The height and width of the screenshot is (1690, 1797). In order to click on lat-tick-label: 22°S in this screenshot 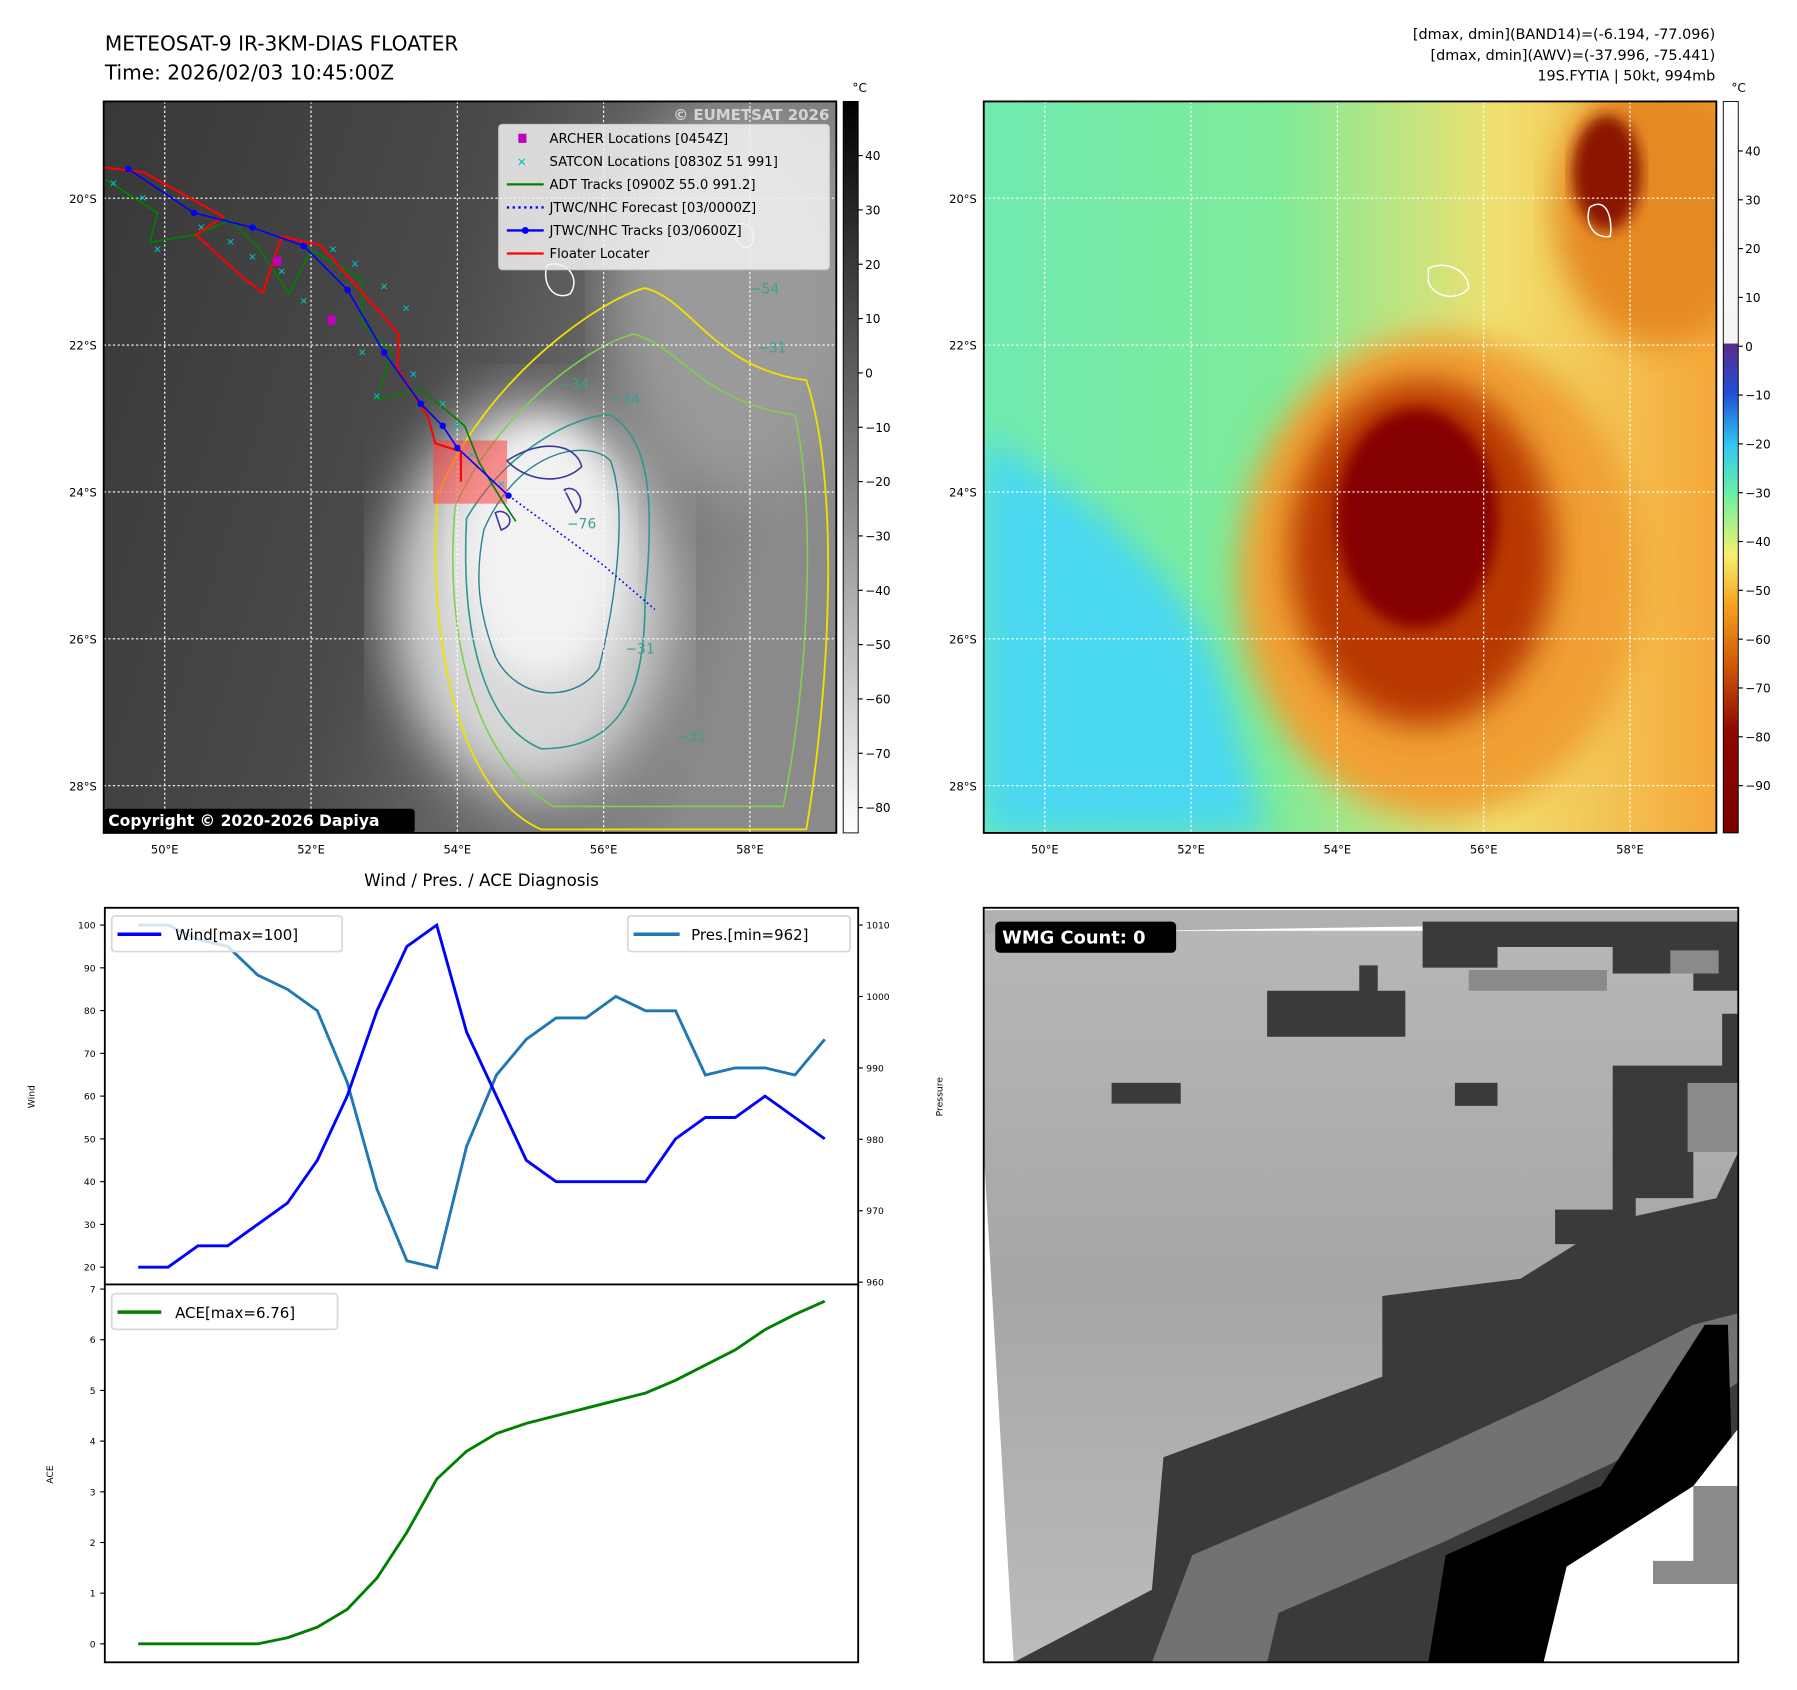, I will do `click(83, 346)`.